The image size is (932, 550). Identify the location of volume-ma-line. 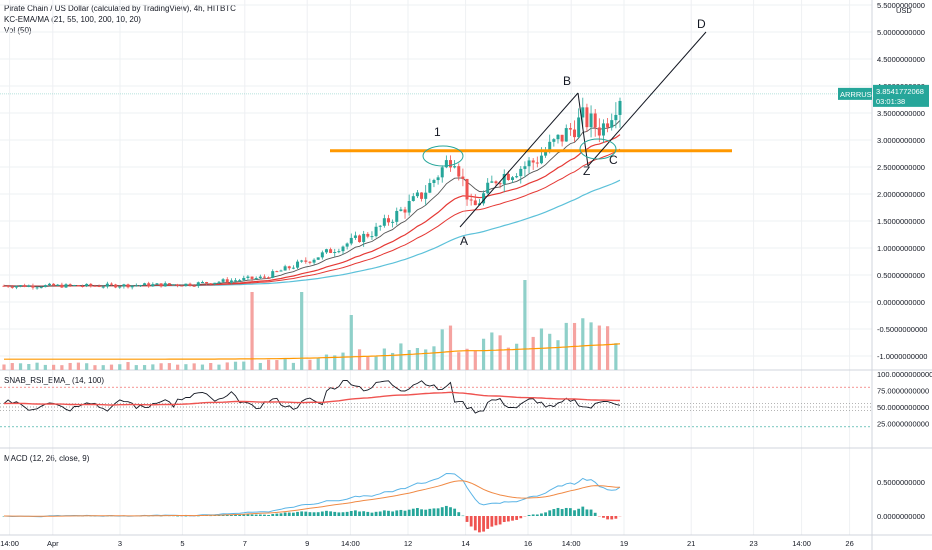
(312, 351).